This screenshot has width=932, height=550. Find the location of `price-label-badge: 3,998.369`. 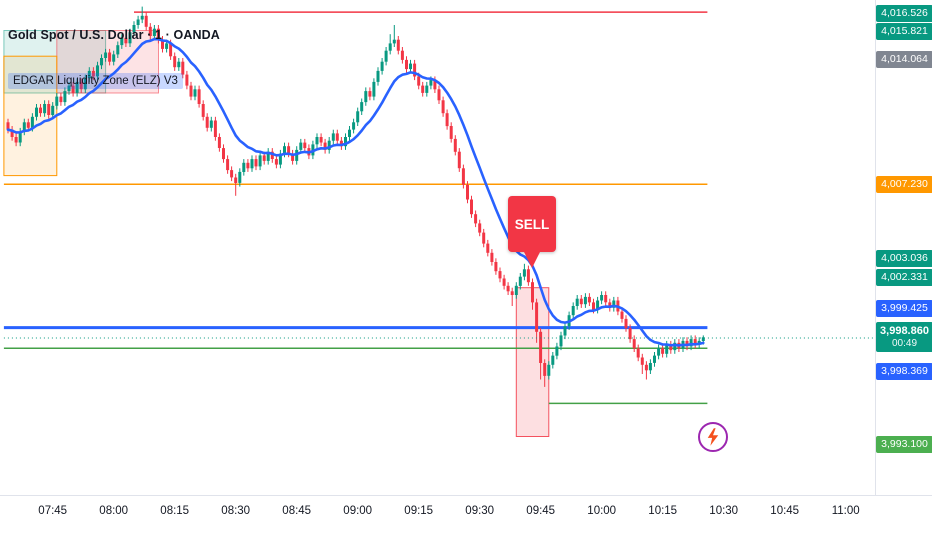

price-label-badge: 3,998.369 is located at coordinates (904, 371).